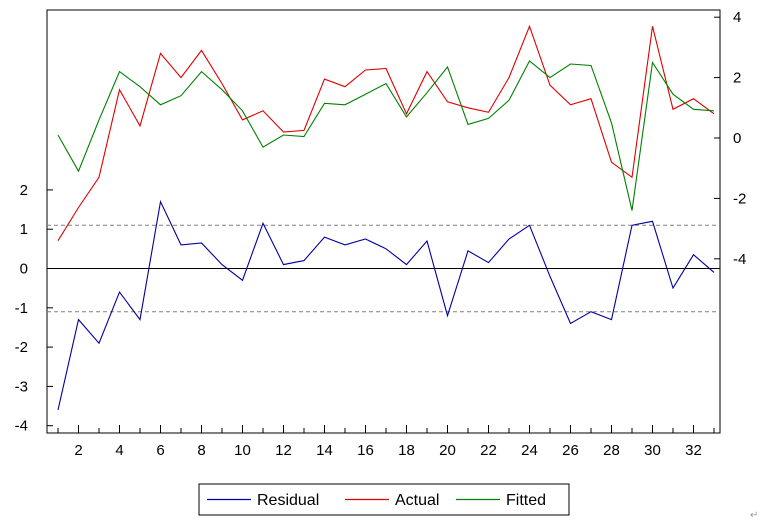 The width and height of the screenshot is (784, 527). I want to click on x-tick-label: 6, so click(160, 450).